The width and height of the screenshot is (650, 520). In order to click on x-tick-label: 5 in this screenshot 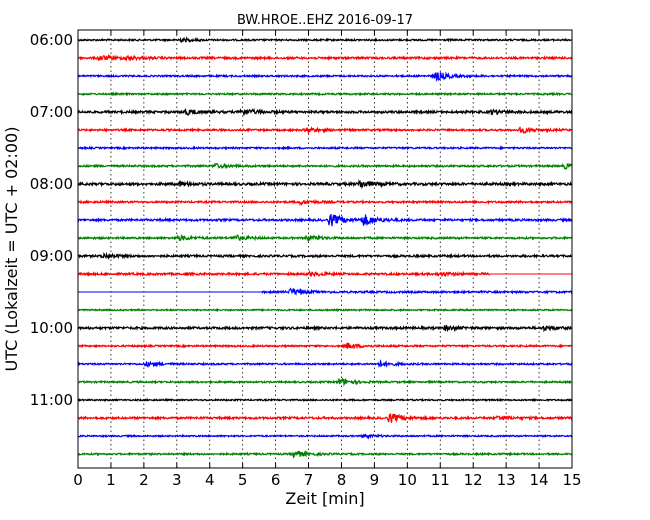, I will do `click(243, 480)`.